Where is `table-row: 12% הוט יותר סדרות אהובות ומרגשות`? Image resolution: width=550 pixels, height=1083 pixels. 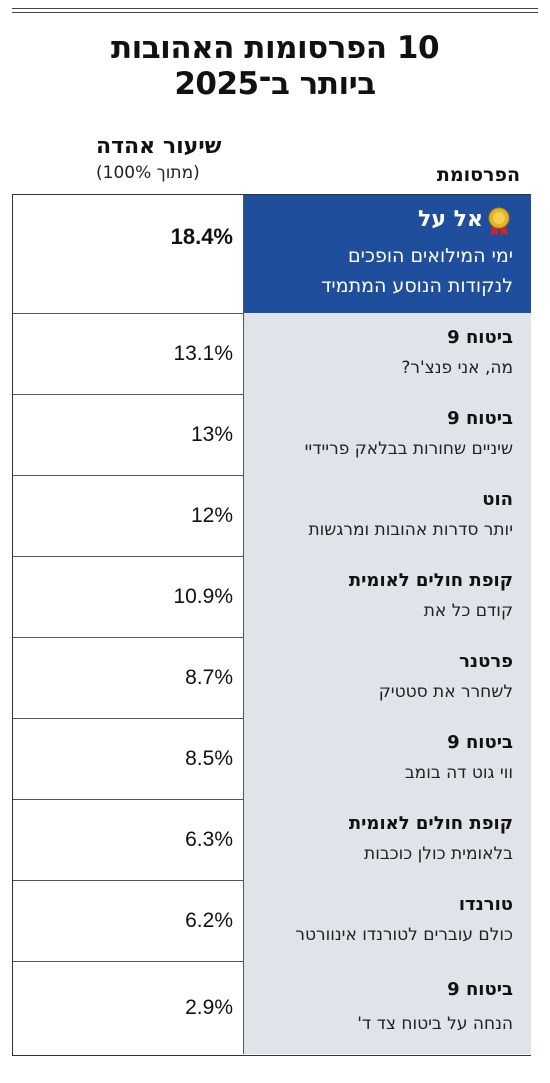
table-row: 12% הוט יותר סדרות אהובות ומרגשות is located at coordinates (272, 516).